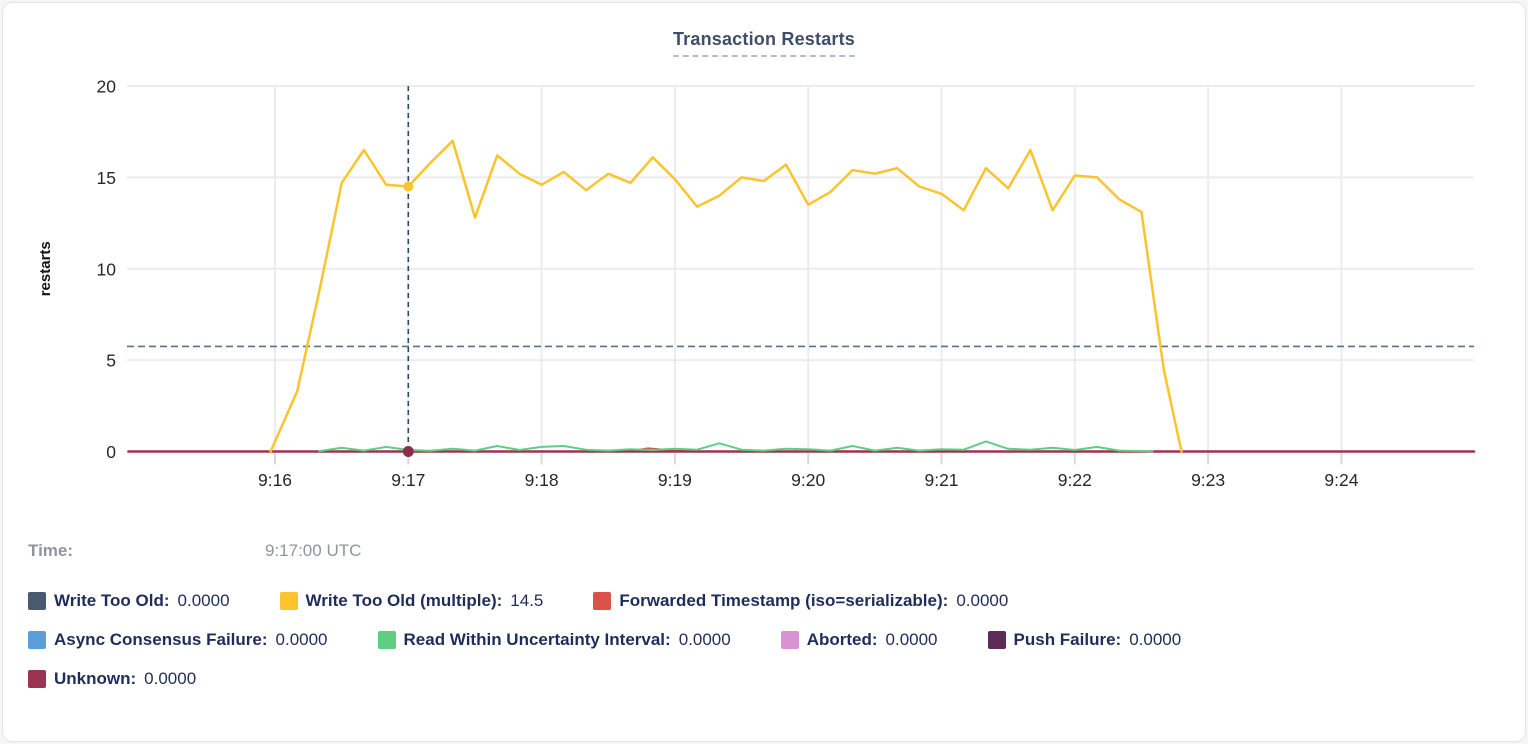  What do you see at coordinates (527, 600) in the screenshot?
I see `legend-value: 14.5` at bounding box center [527, 600].